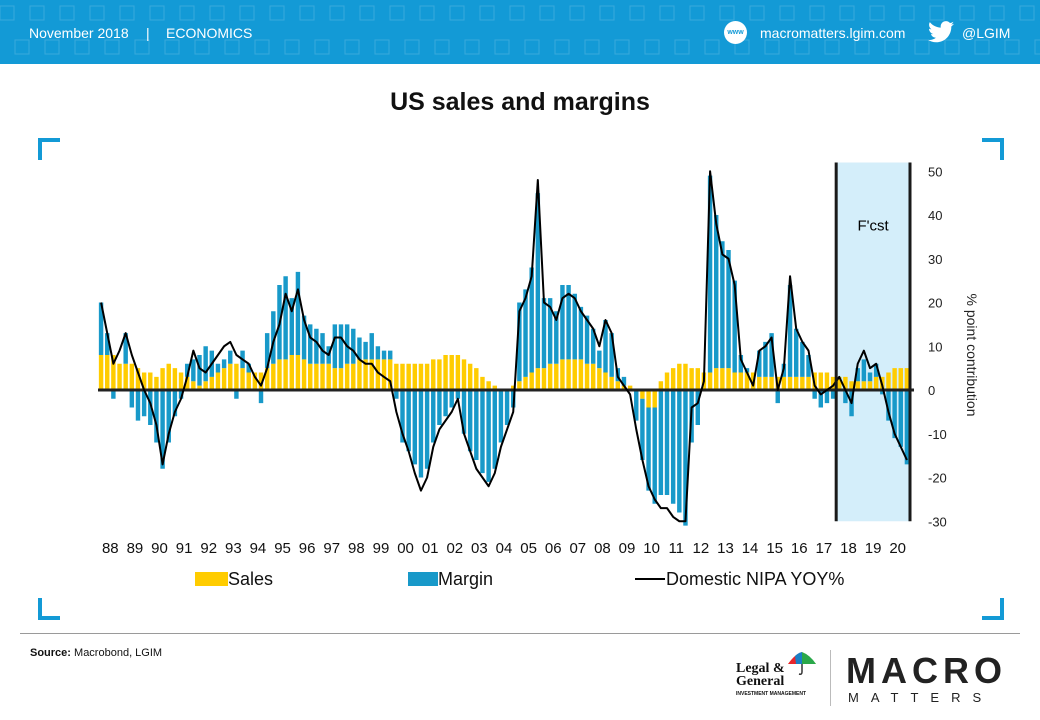 This screenshot has height=720, width=1040. Describe the element at coordinates (79, 33) in the screenshot. I see `header-date: November 2018` at that location.